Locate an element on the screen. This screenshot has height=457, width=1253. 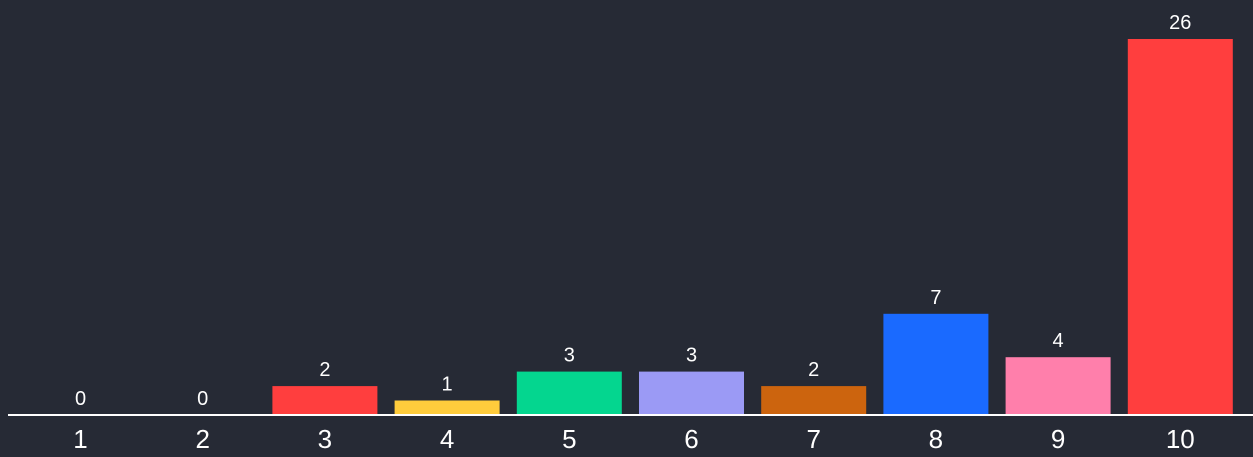
data-label-7: 2 is located at coordinates (813, 370).